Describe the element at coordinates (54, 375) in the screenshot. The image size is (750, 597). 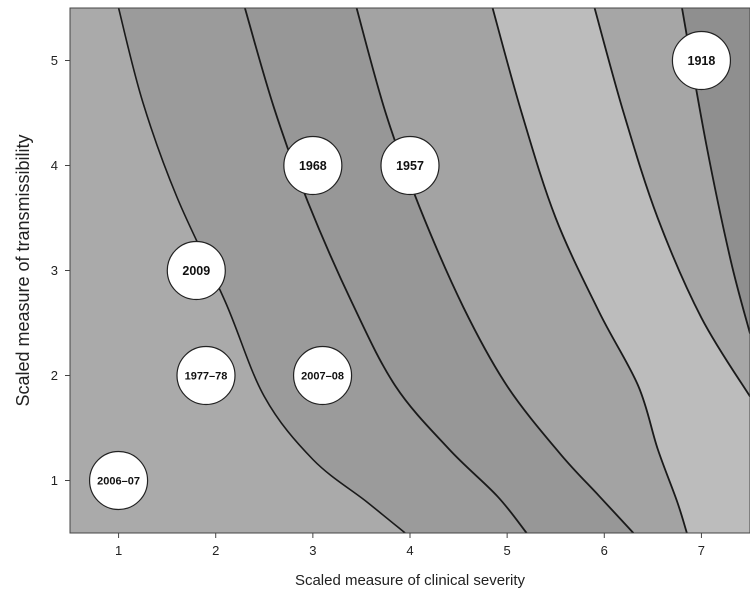
I see `y-tick-label: 2` at that location.